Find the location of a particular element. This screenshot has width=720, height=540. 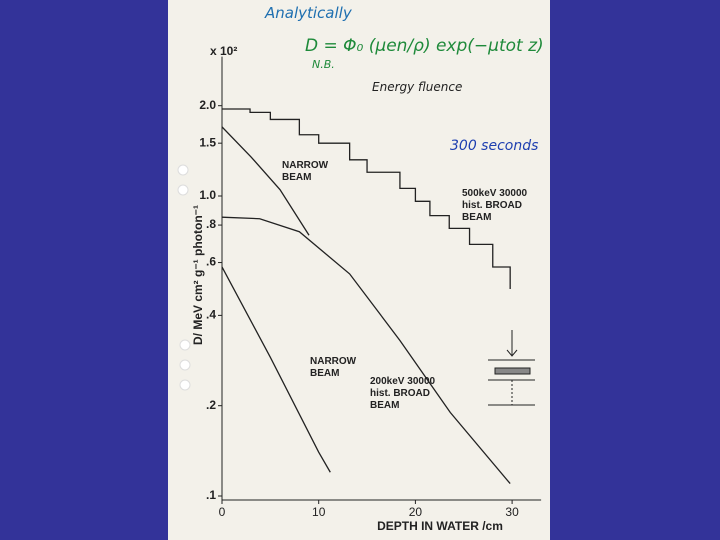

y-tick-label: .6 is located at coordinates (211, 262).